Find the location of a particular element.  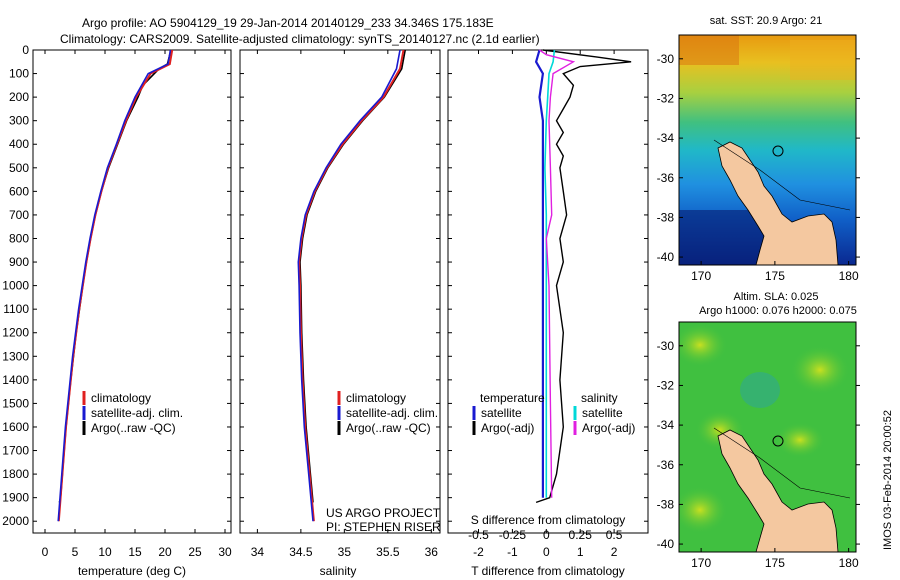

legend-s-argo: Argo(-adj) is located at coordinates (608, 428).